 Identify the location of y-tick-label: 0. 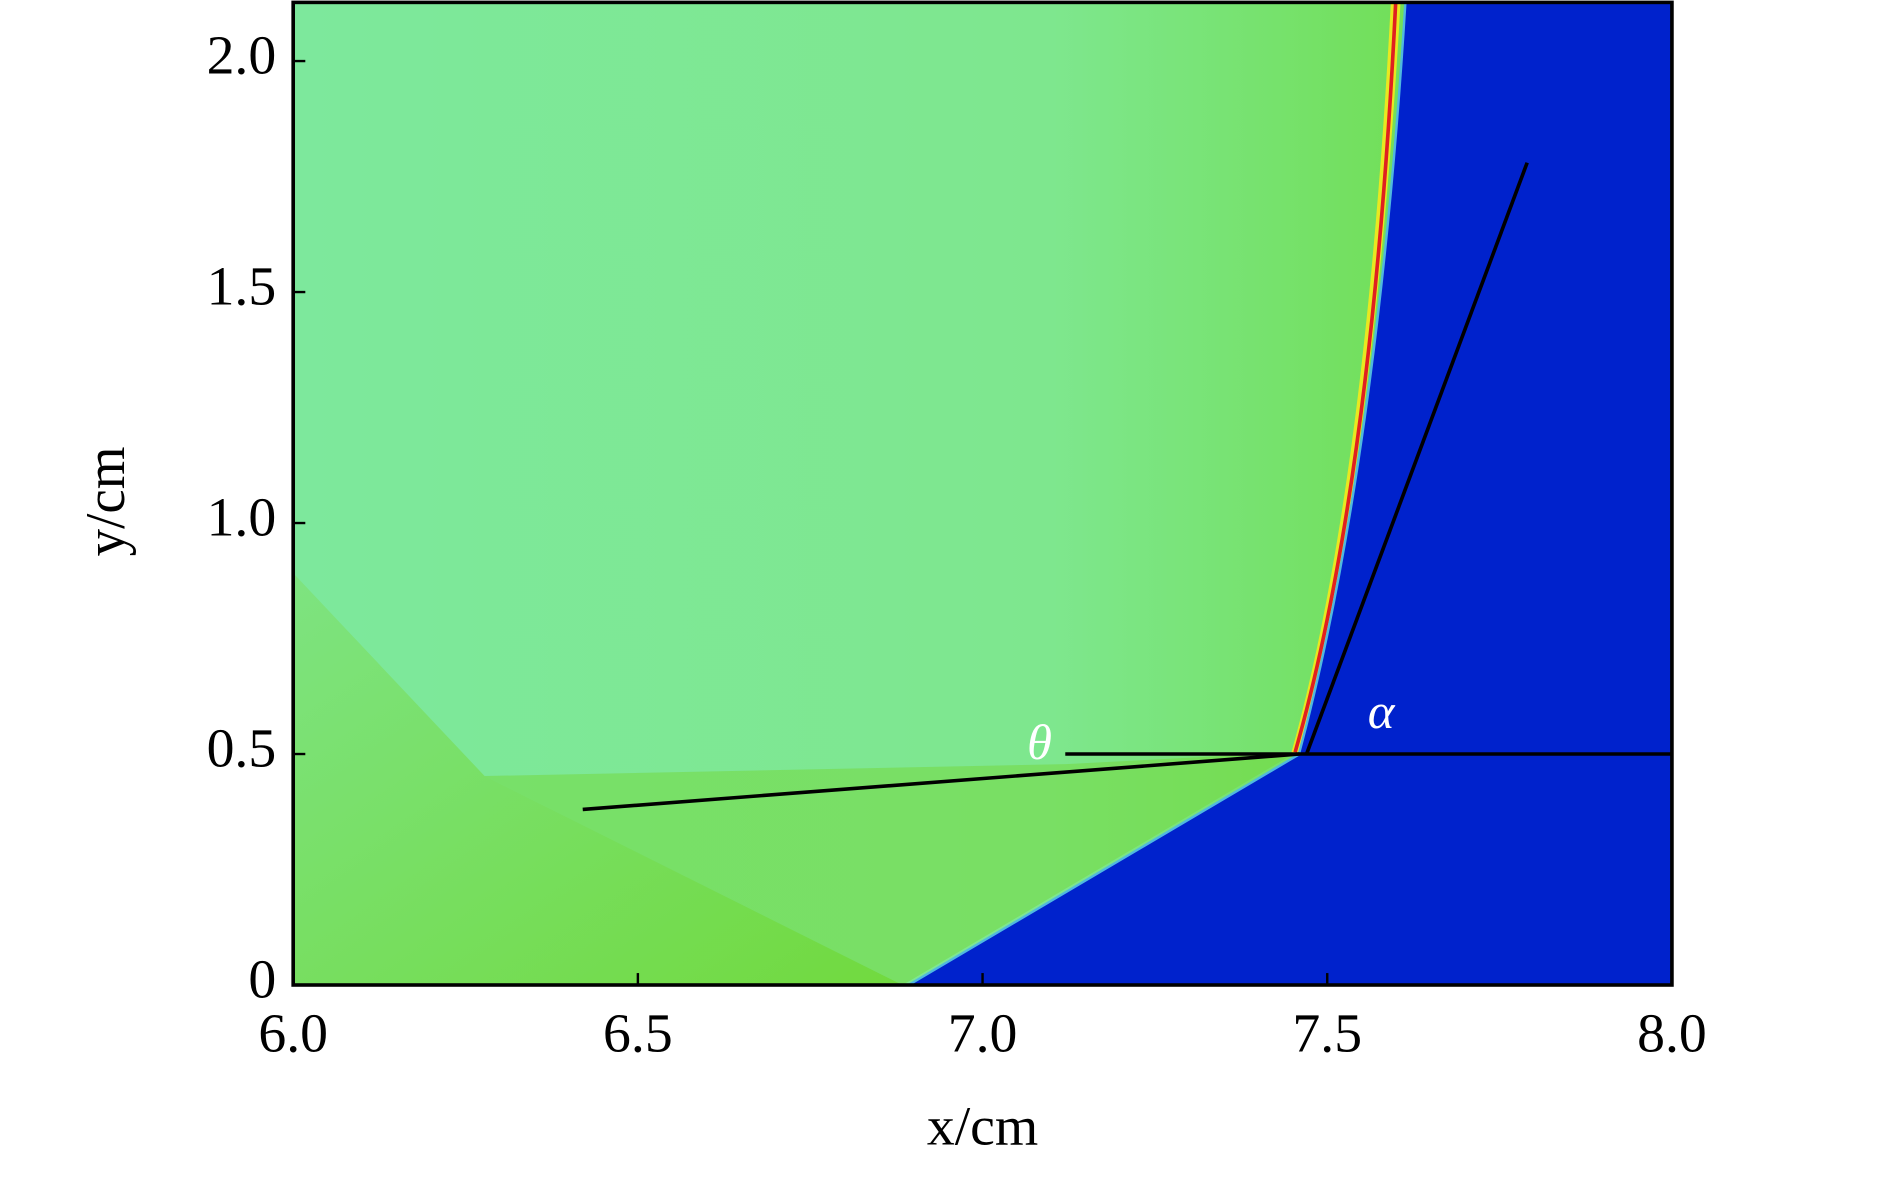
(262, 979).